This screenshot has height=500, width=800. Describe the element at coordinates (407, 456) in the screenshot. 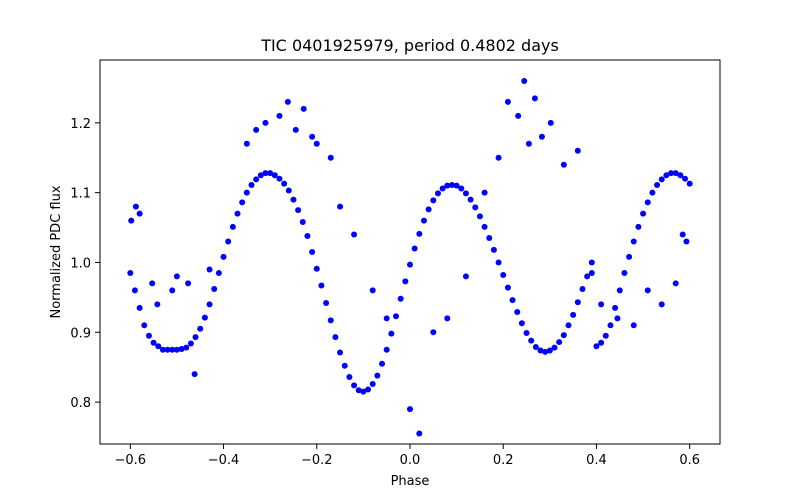

I see `x-axis-ticks: −0.6 −0.4 −0.2 0.0 0.2 0.4 0.6` at that location.